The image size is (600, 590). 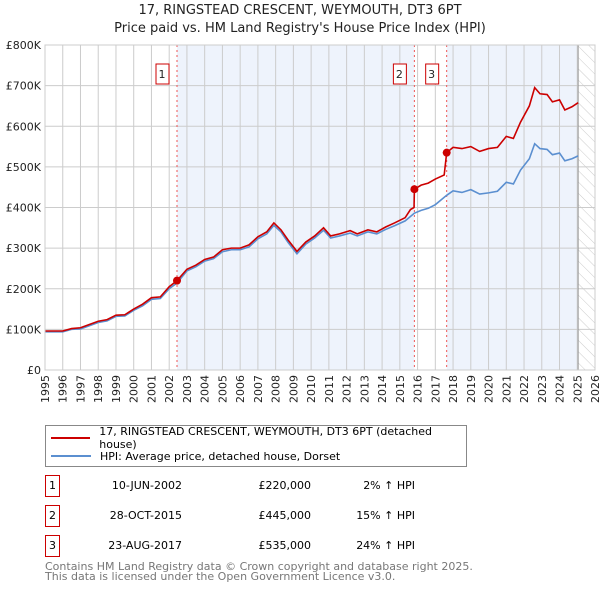 What do you see at coordinates (524, 389) in the screenshot?
I see `x-tick-label: 2022` at bounding box center [524, 389].